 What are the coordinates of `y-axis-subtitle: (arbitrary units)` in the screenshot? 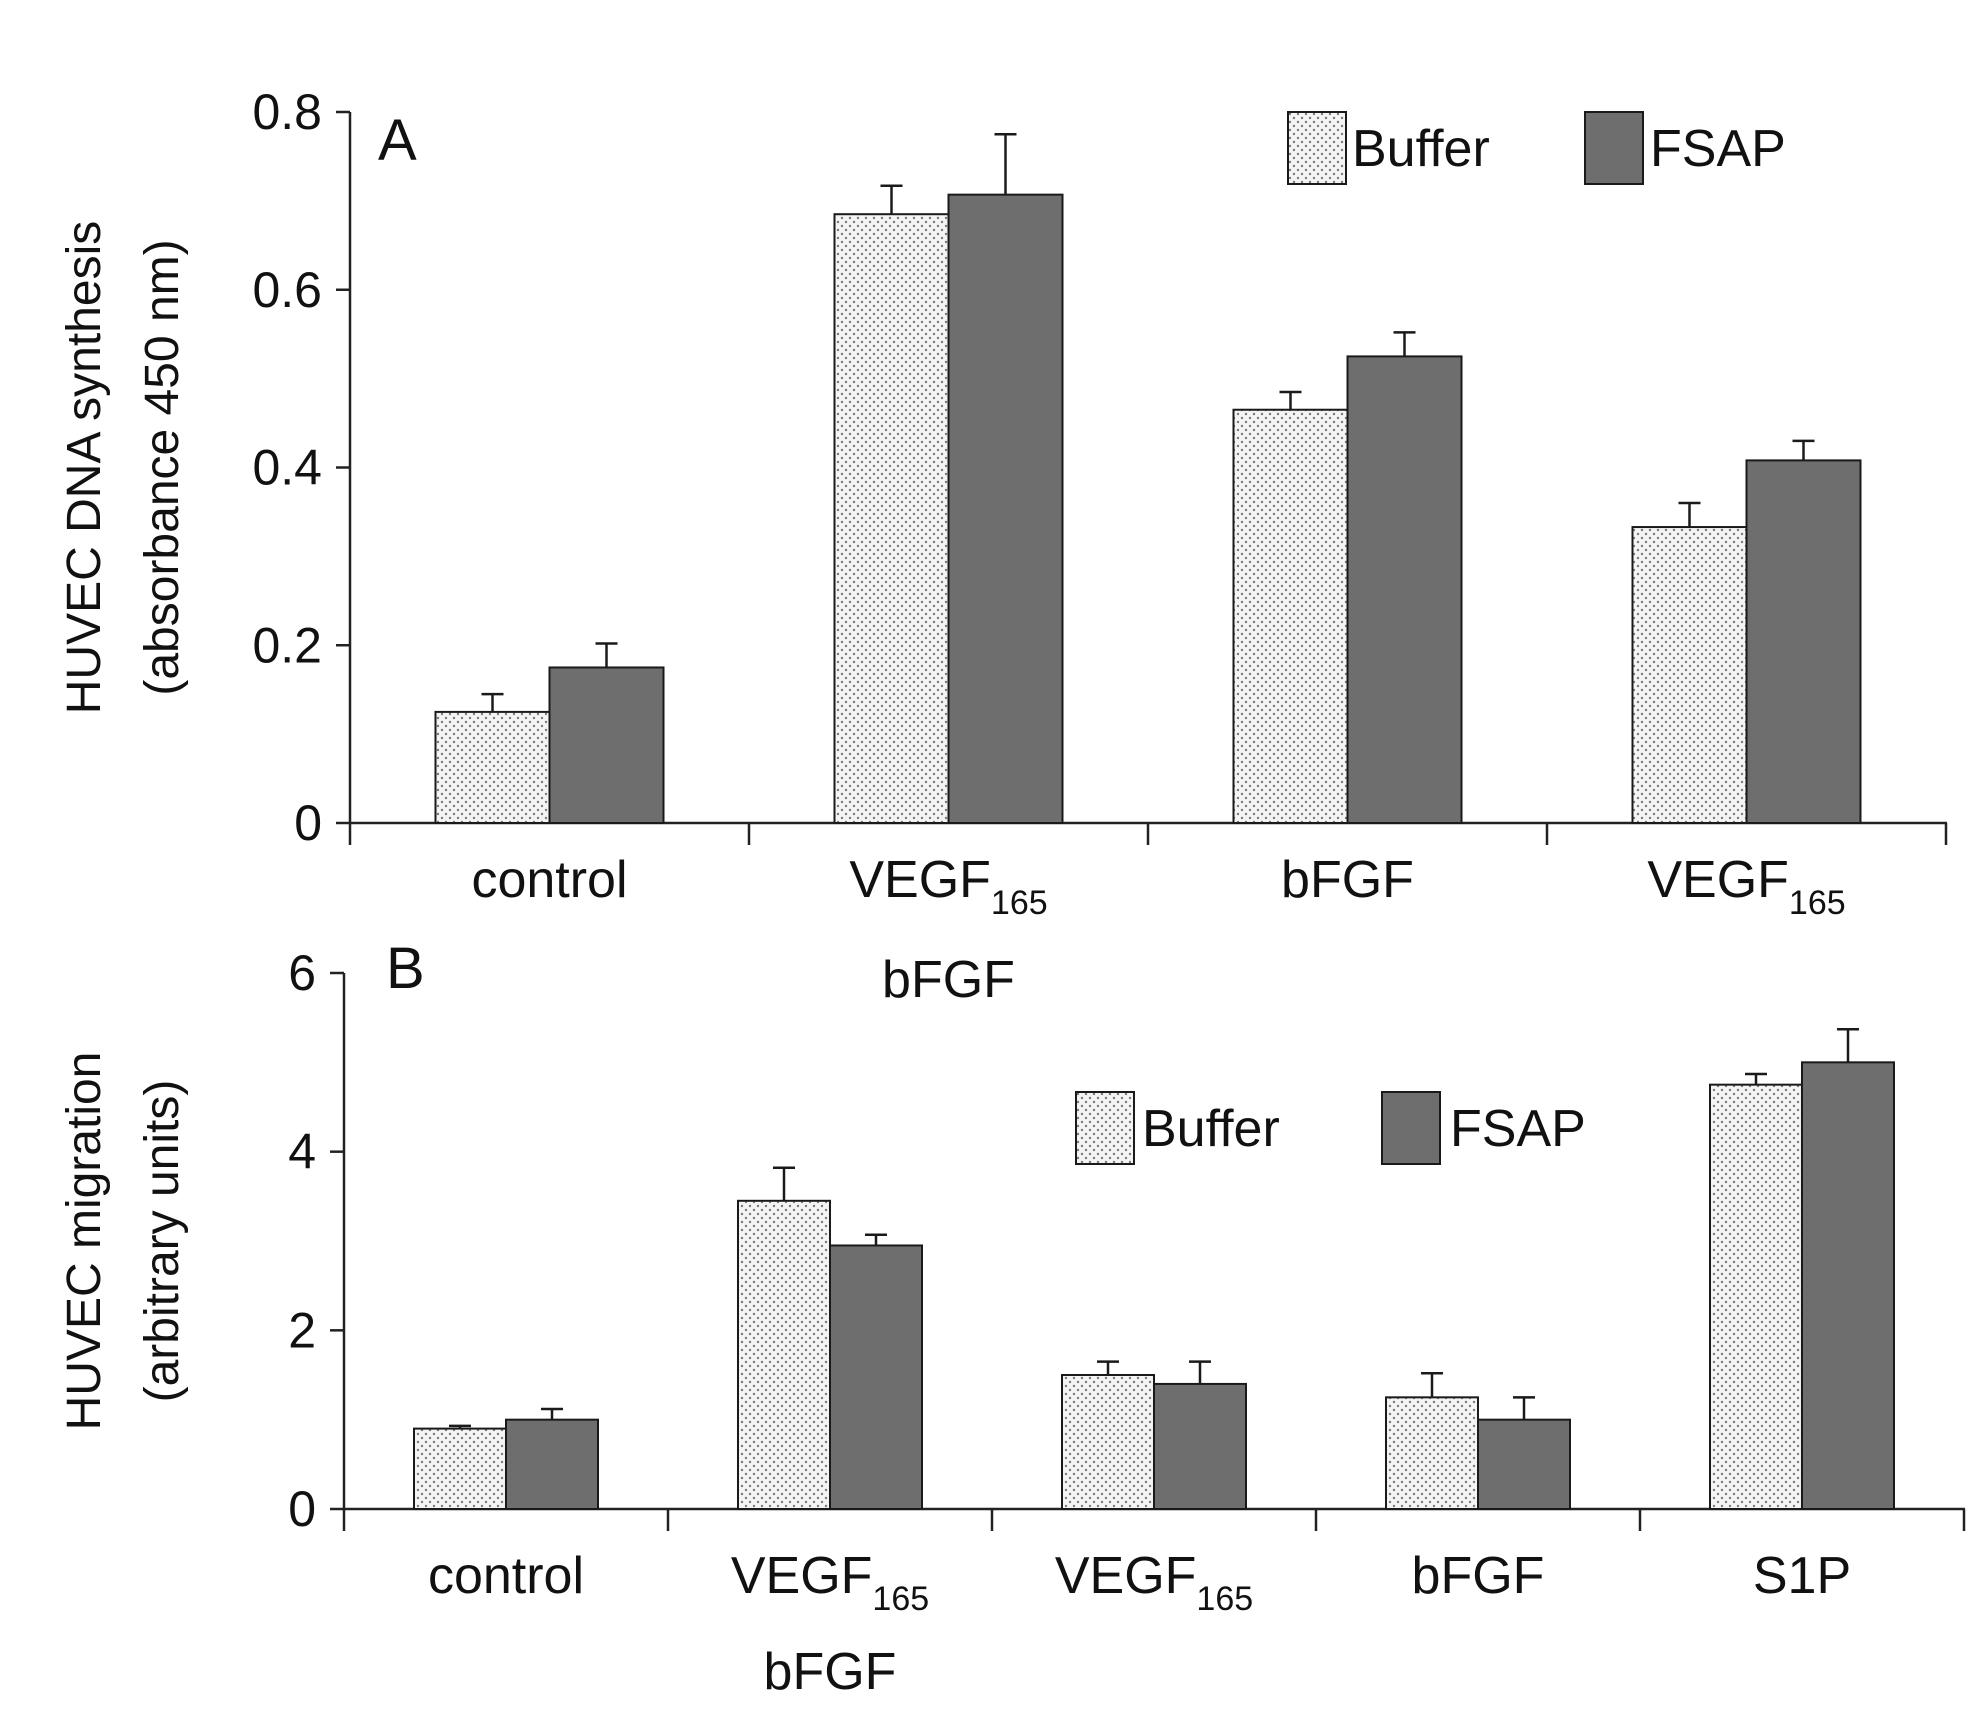 It's located at (162, 1241).